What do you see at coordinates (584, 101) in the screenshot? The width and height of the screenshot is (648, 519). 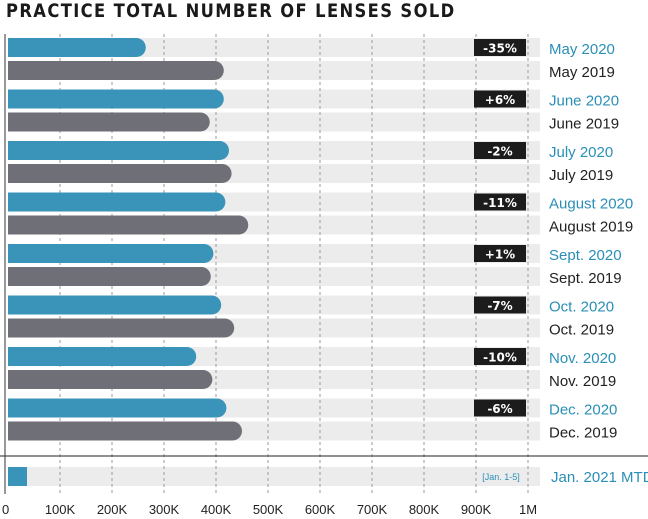 I see `label-current: June 2020` at bounding box center [584, 101].